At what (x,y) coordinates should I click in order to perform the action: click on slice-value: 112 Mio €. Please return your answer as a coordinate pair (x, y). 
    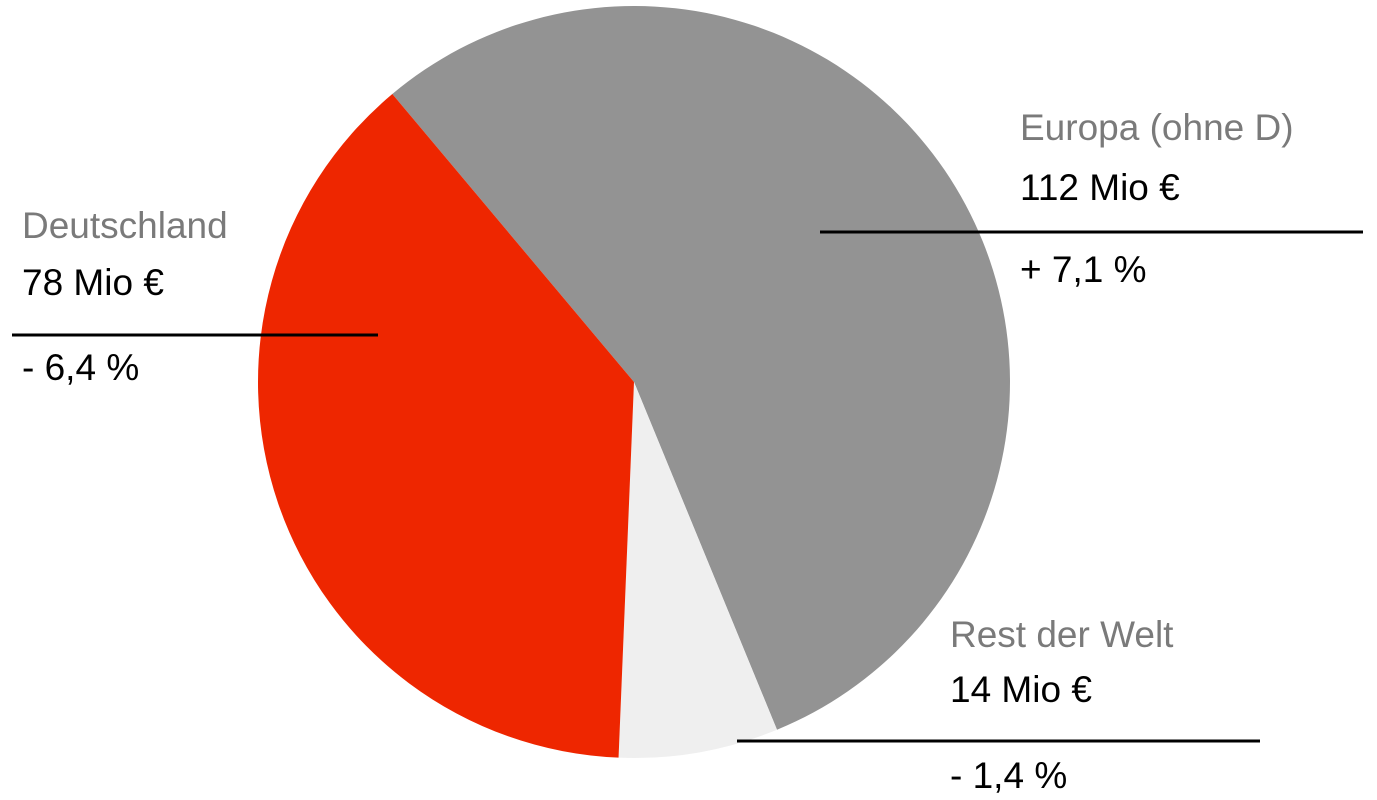
    Looking at the image, I should click on (1100, 187).